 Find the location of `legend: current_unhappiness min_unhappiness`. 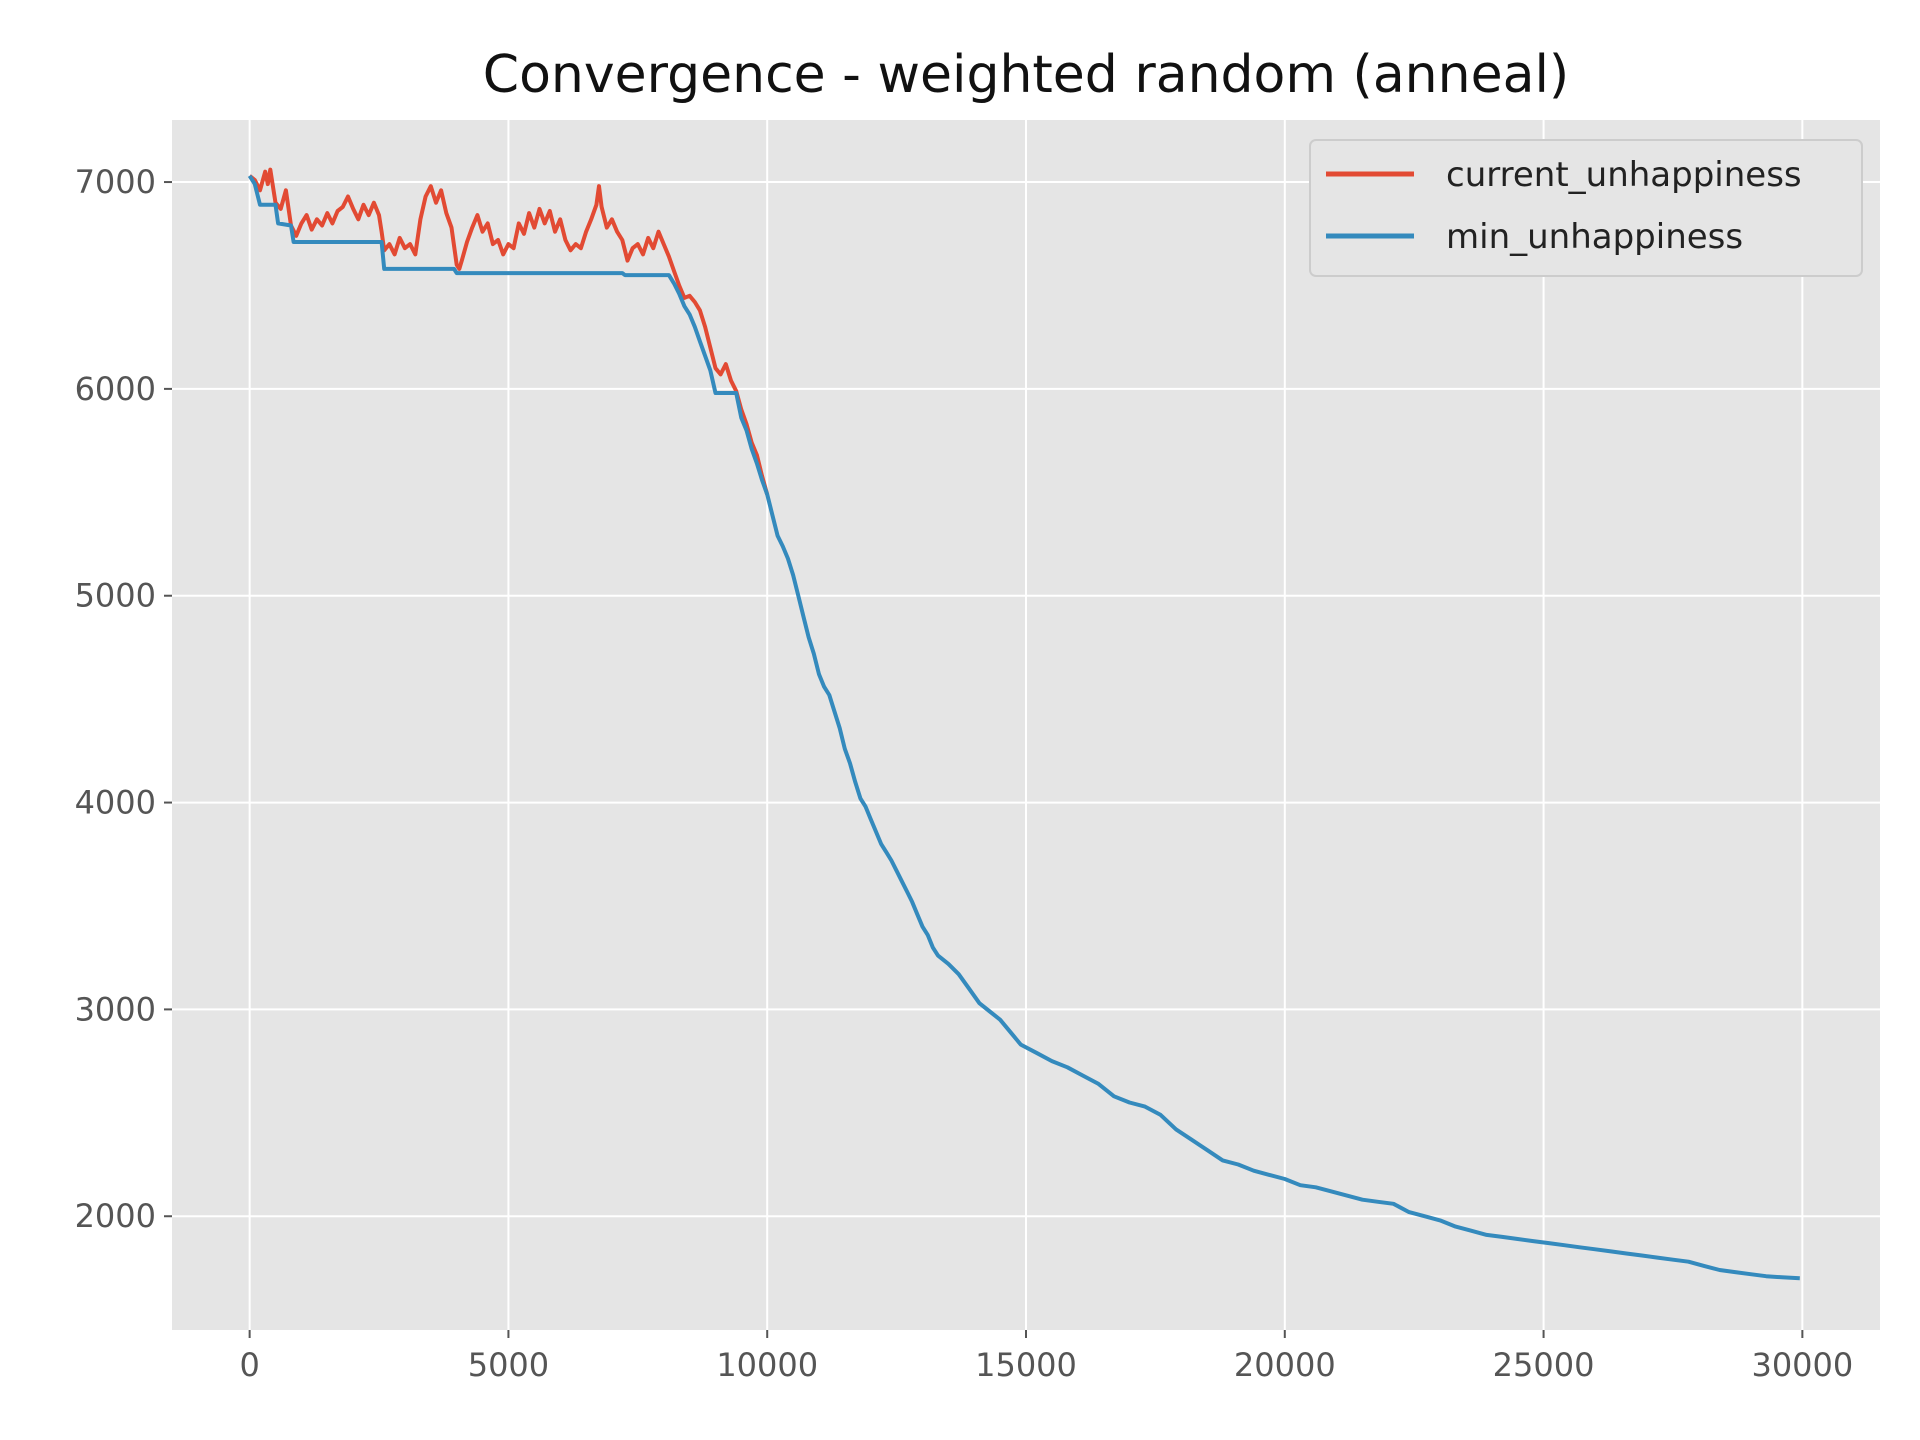

legend: current_unhappiness min_unhappiness is located at coordinates (1586, 208).